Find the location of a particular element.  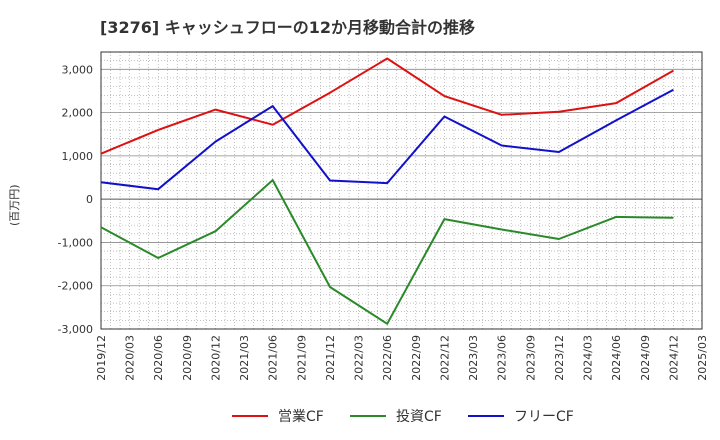

x-tick-label: 2022/09 is located at coordinates (416, 358).